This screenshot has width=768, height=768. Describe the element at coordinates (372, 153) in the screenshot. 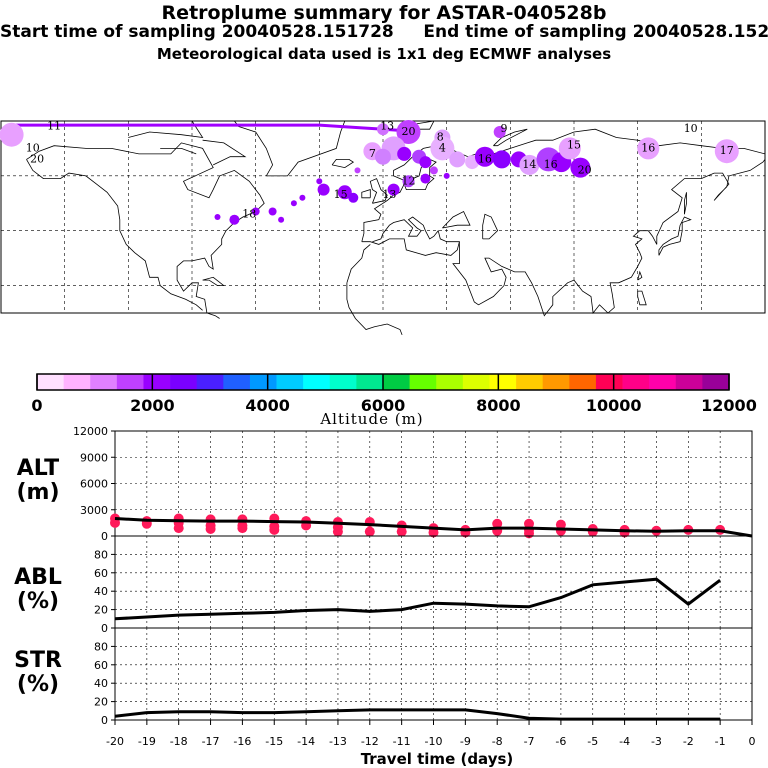

I see `cluster-day-label: 7` at that location.